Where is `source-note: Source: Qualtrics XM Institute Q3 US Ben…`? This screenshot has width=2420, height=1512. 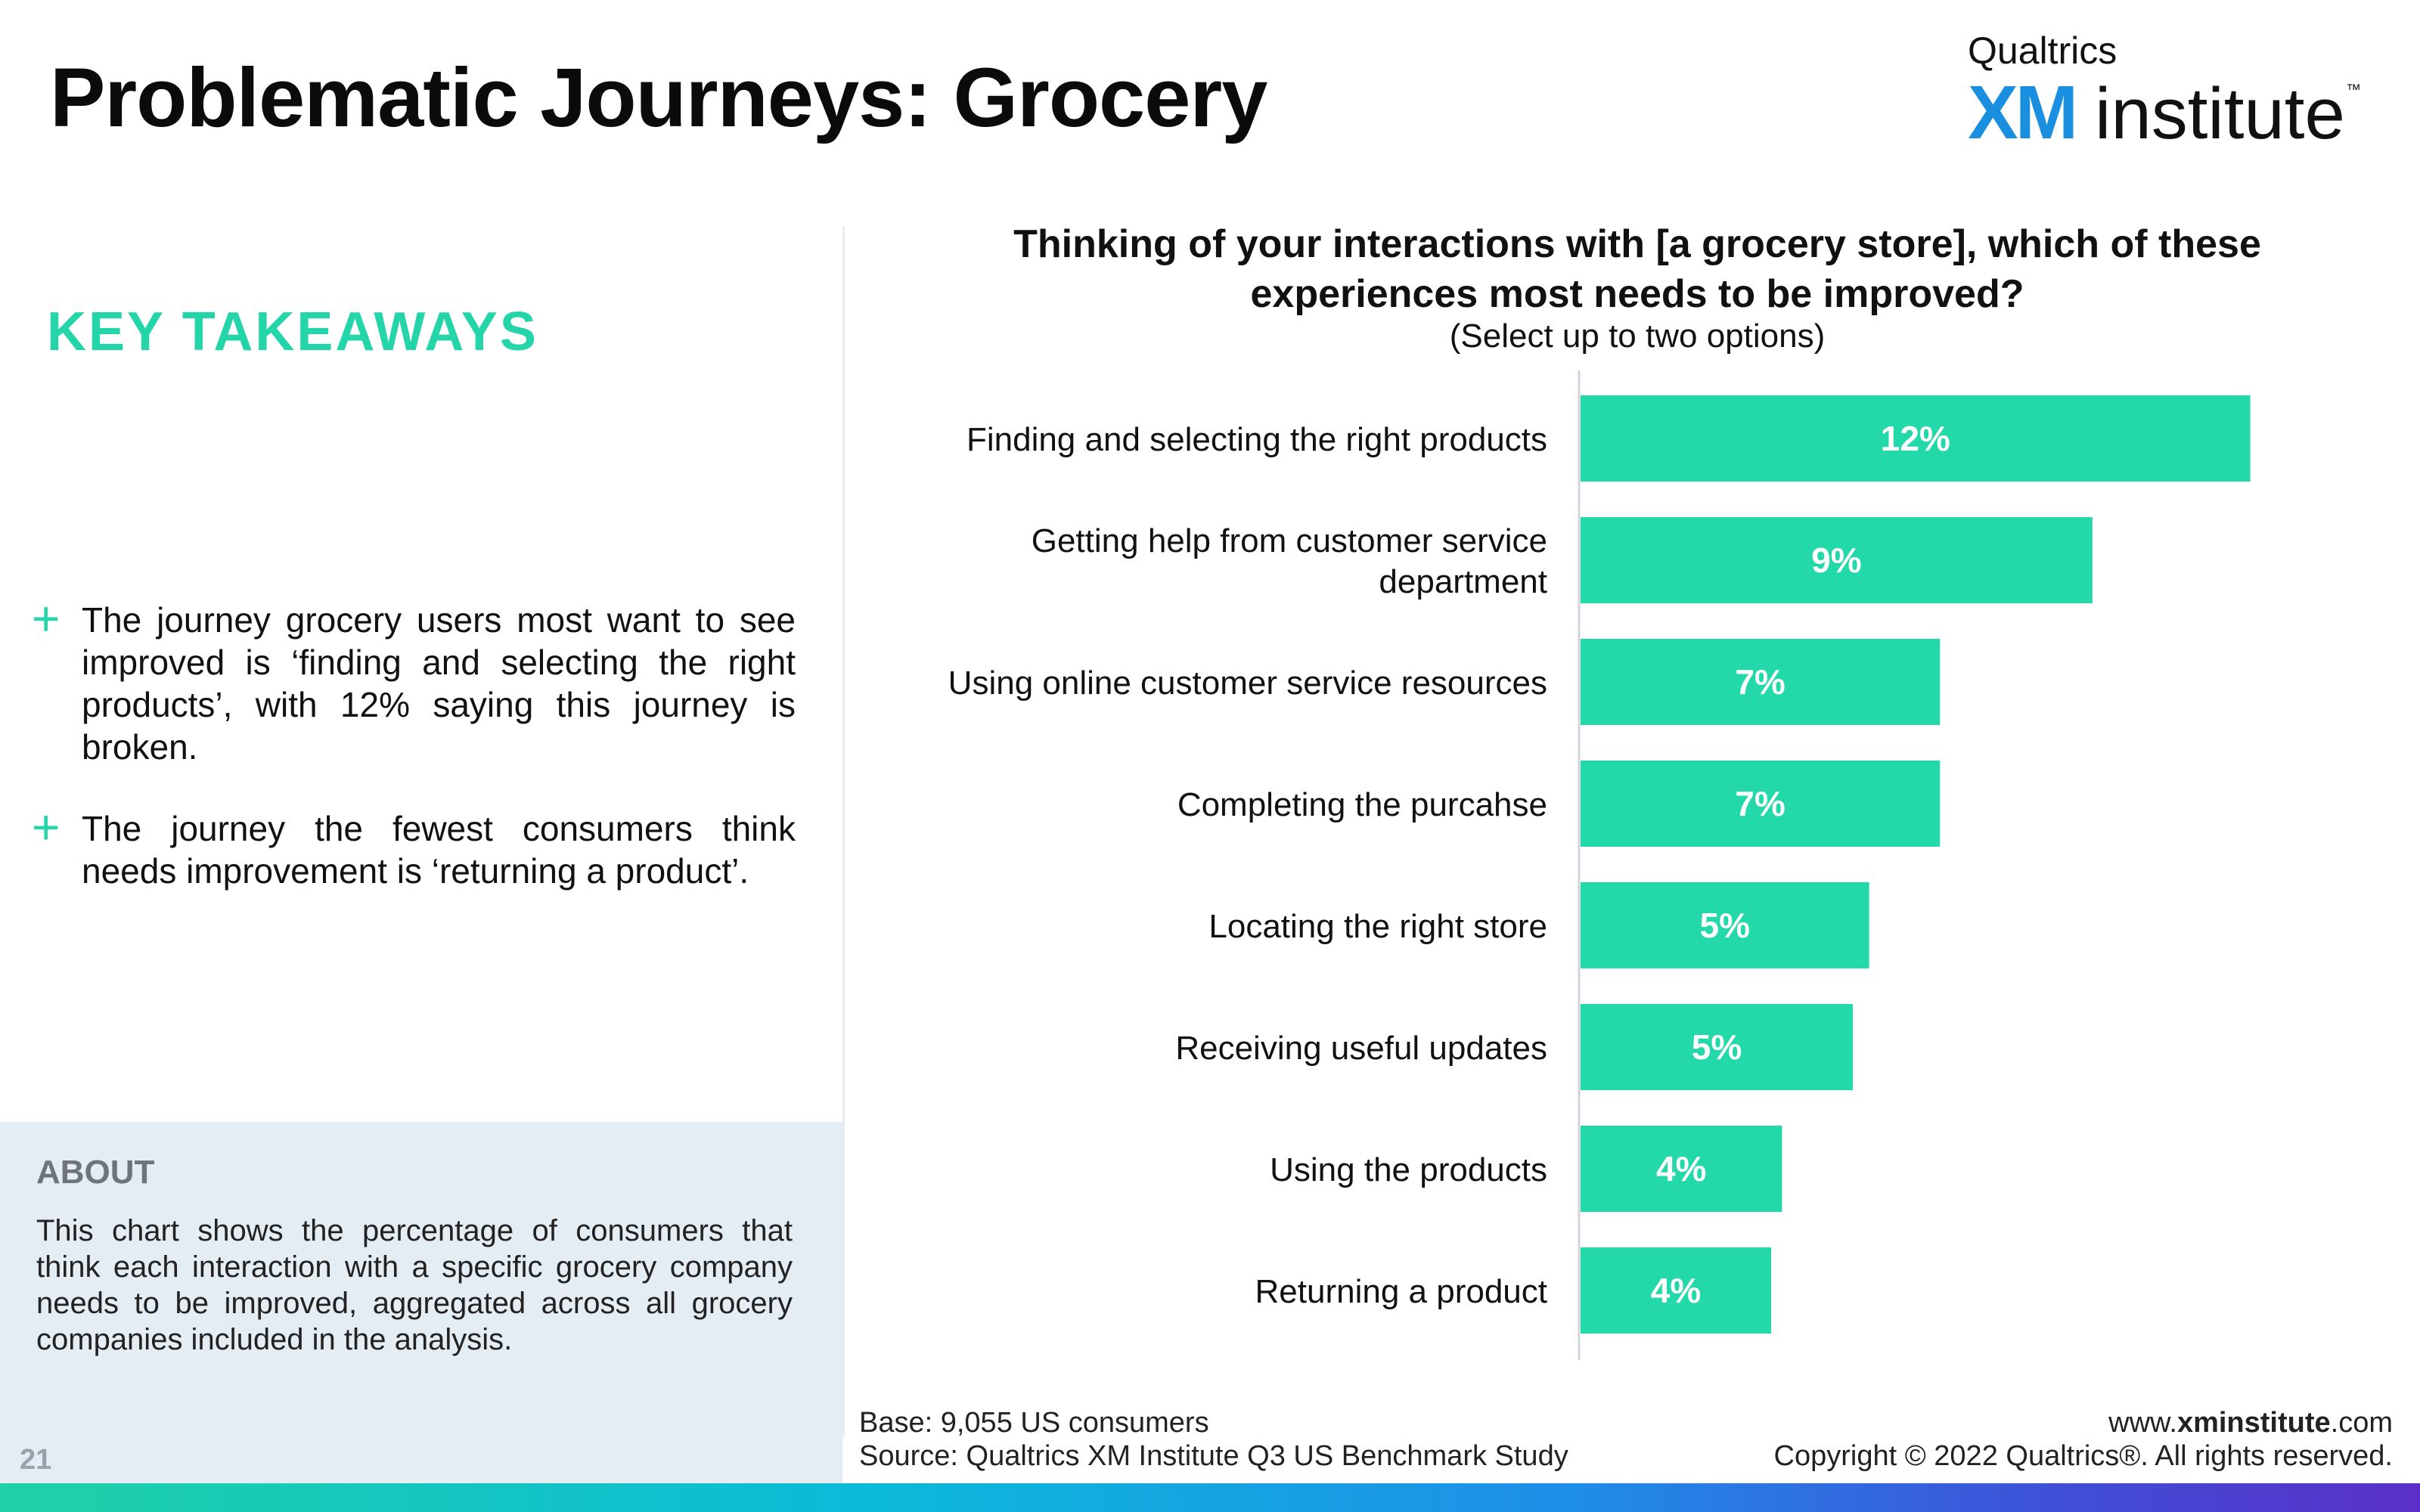
source-note: Source: Qualtrics XM Institute Q3 US Ben… is located at coordinates (1213, 1456).